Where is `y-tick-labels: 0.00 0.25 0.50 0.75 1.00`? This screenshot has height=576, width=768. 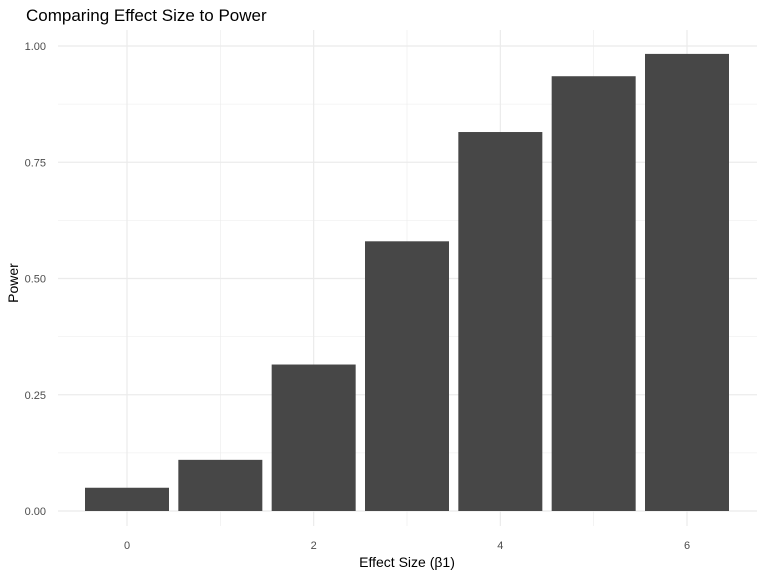
y-tick-labels: 0.00 0.25 0.50 0.75 1.00 is located at coordinates (35, 279).